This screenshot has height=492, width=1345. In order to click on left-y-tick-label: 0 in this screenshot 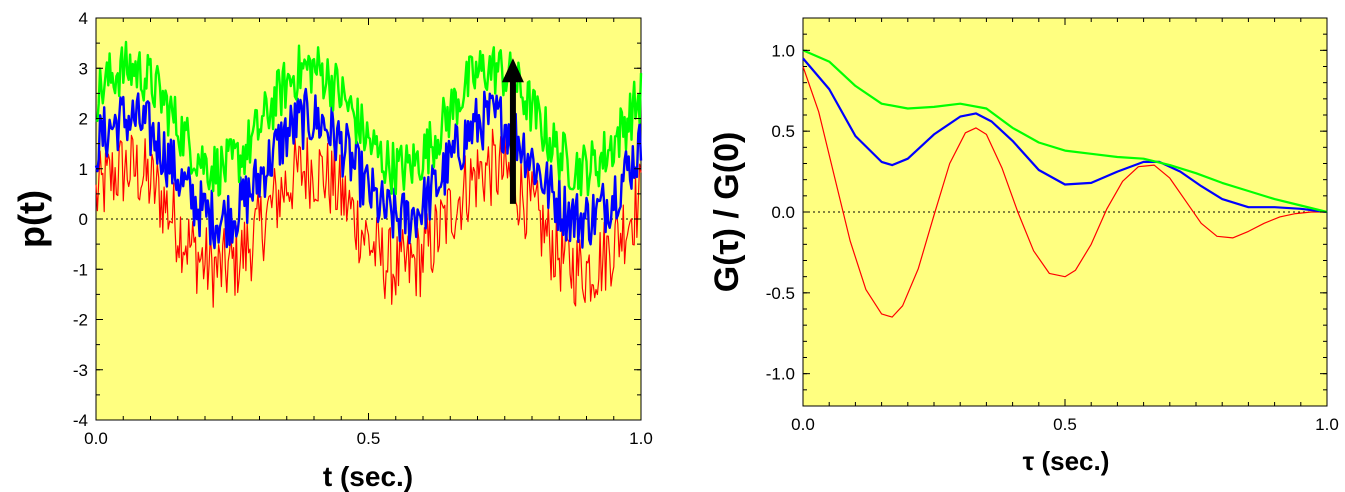, I will do `click(83, 219)`.